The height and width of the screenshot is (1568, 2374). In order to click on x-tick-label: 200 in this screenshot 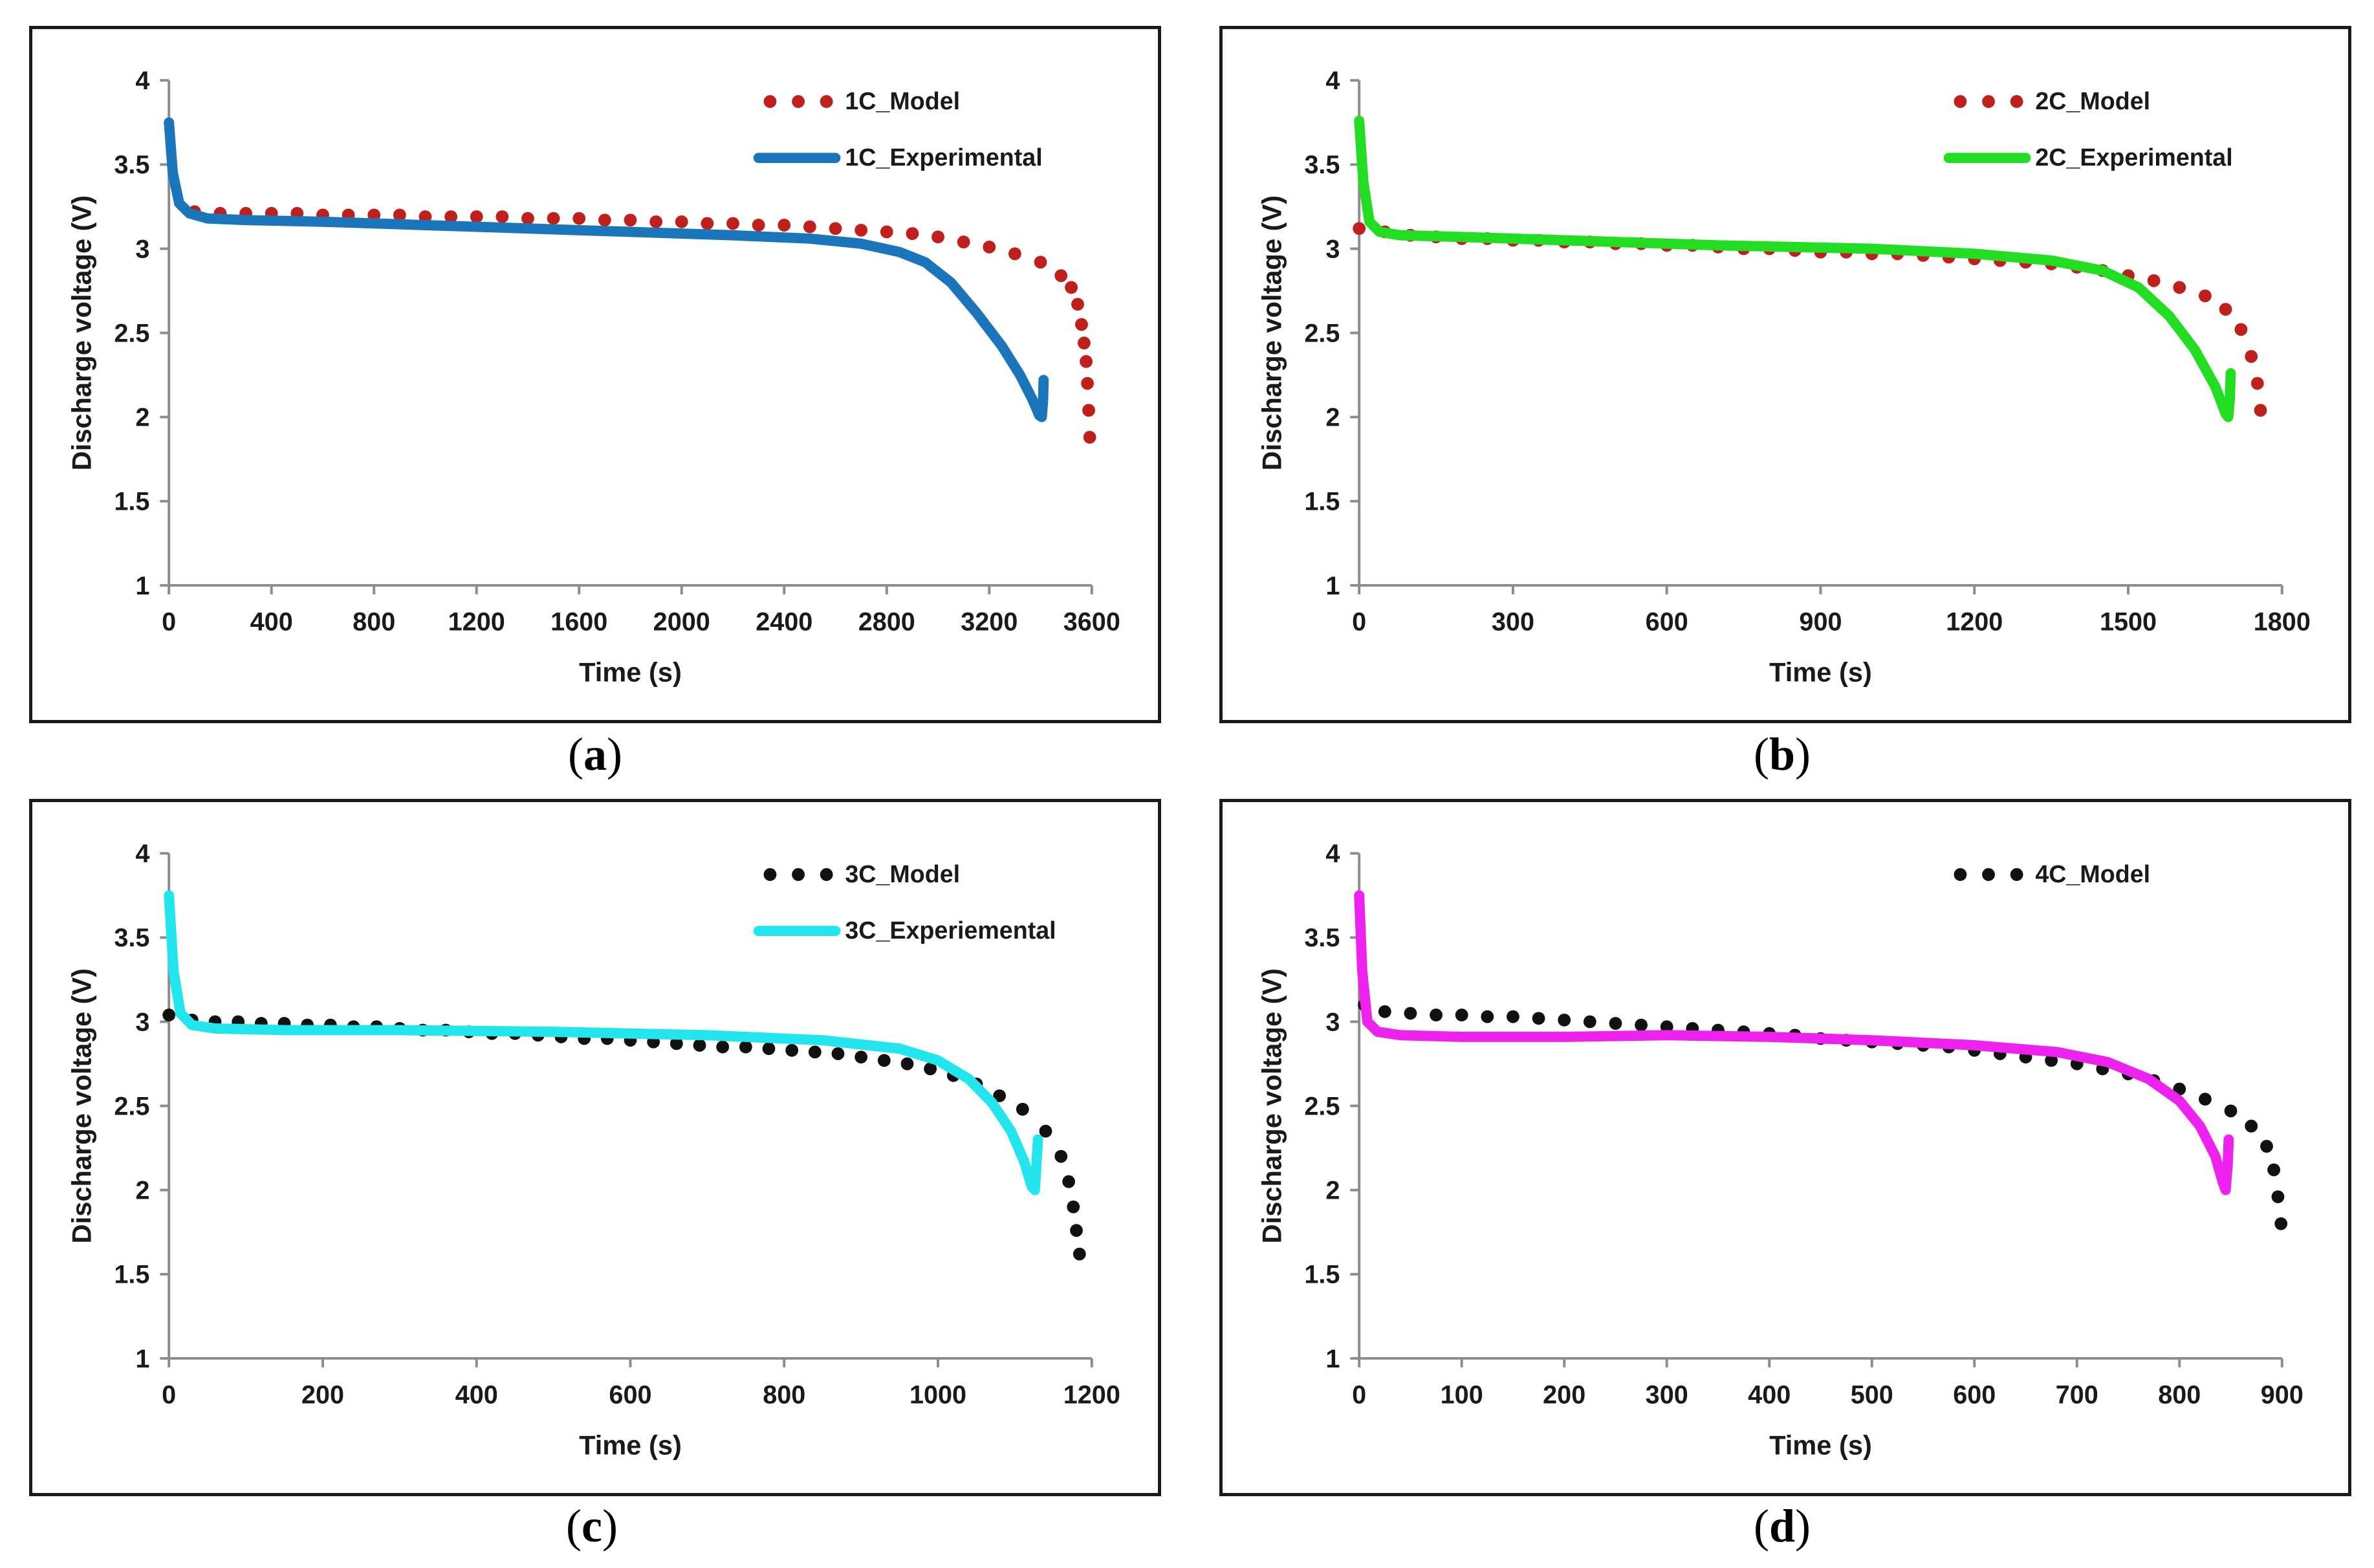, I will do `click(322, 1394)`.